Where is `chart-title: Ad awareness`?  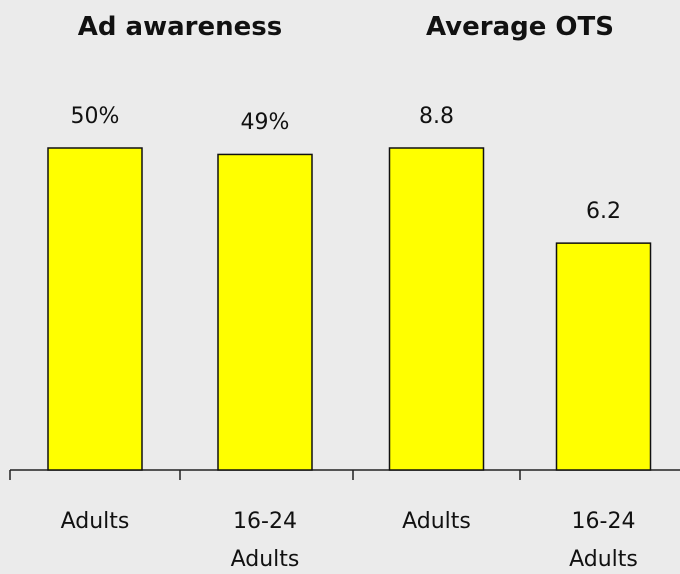 chart-title: Ad awareness is located at coordinates (180, 27).